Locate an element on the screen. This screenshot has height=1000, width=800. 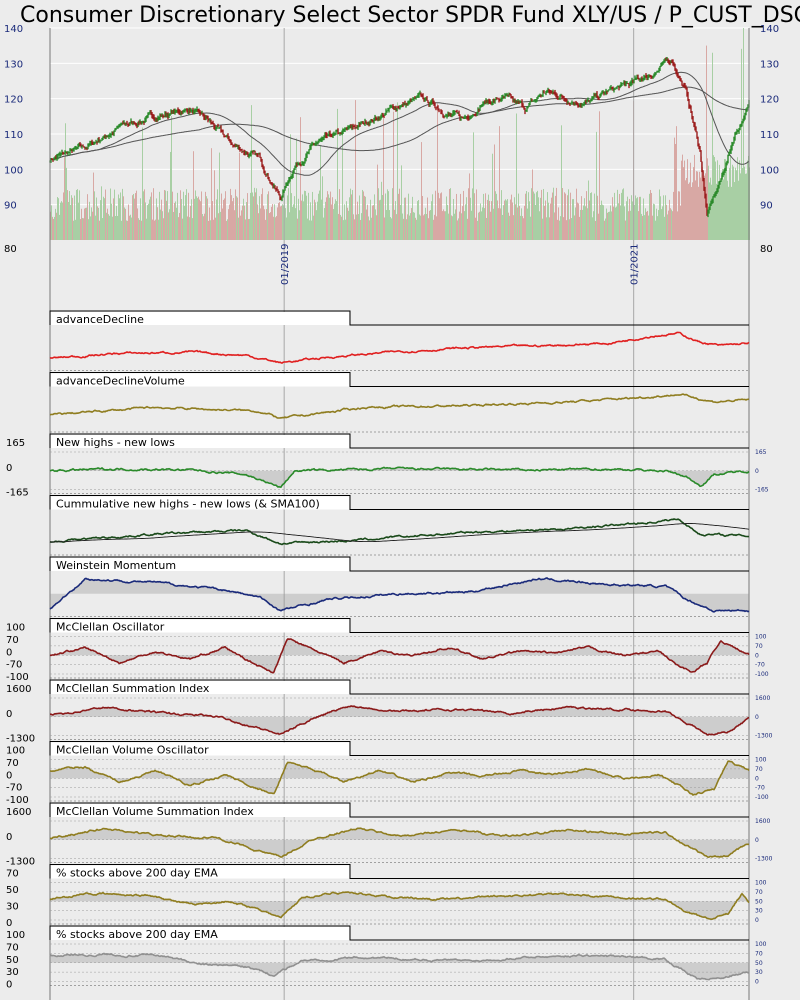
panel-left-tick: 100 is located at coordinates (15, 628).